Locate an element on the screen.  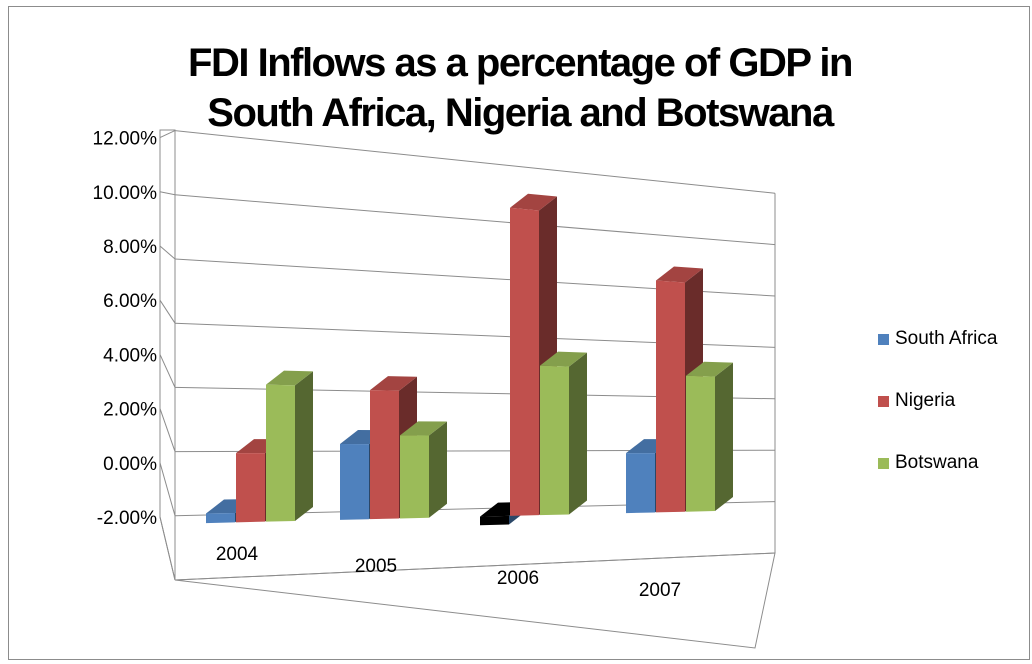
bar-botswana-2005 is located at coordinates (414, 477).